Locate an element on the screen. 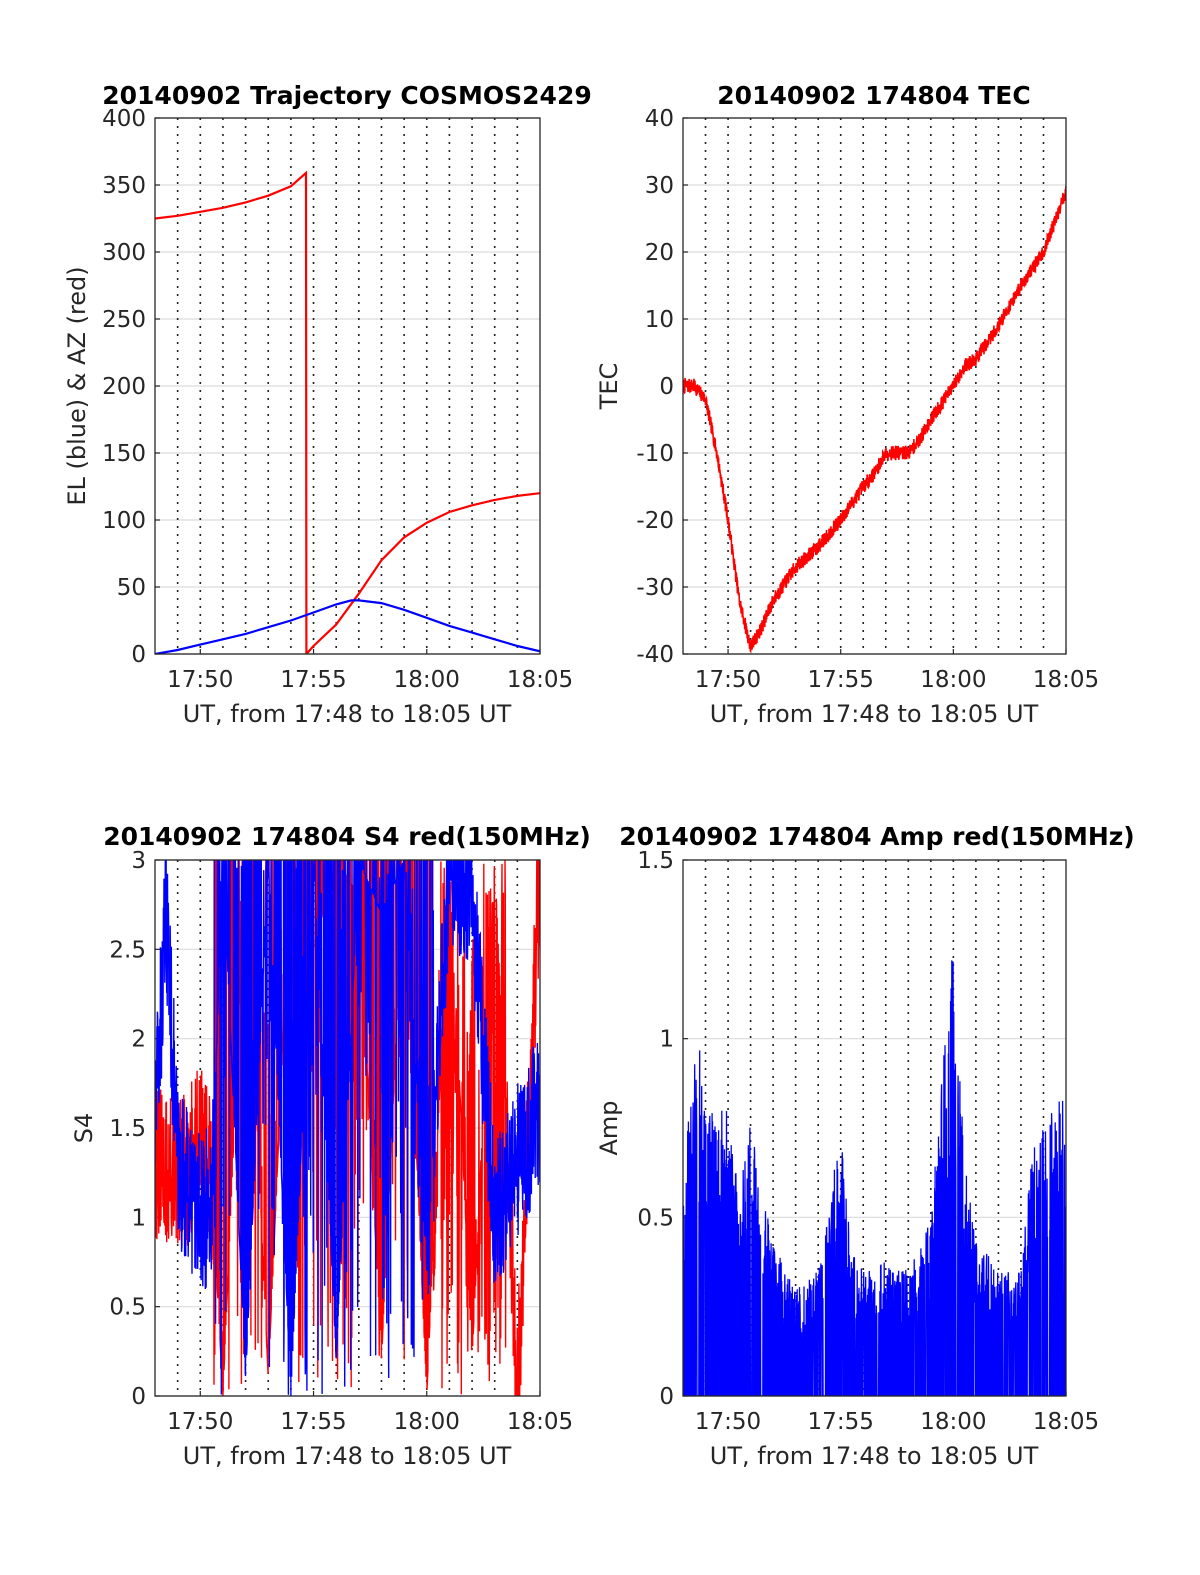 The width and height of the screenshot is (1200, 1575). tec-y-tick-label: 0 is located at coordinates (666, 387).